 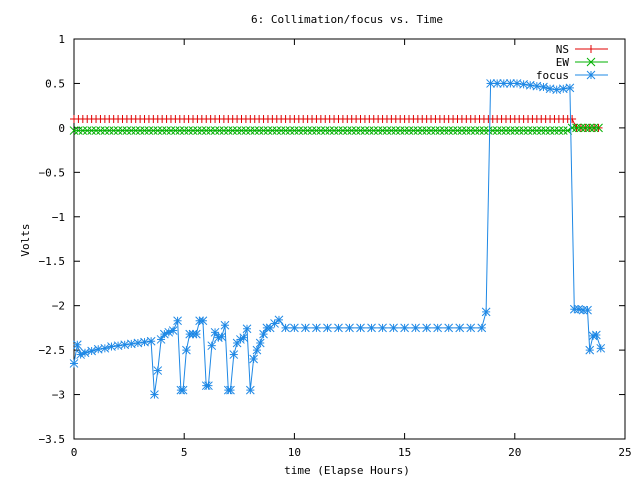 I want to click on y-tick-label: −3, so click(x=58, y=395).